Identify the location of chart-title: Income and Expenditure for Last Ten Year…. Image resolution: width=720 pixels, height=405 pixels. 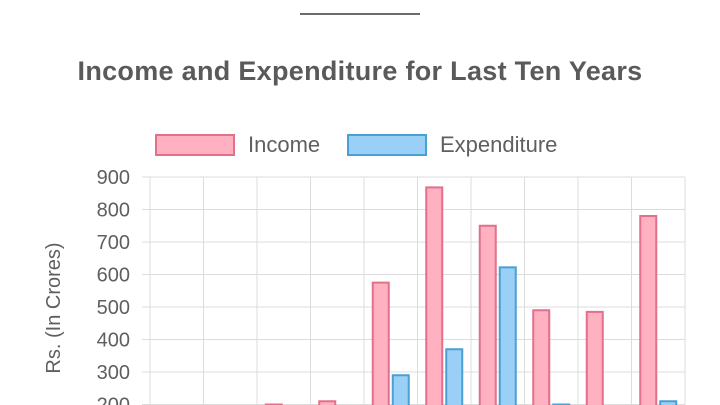
(360, 71).